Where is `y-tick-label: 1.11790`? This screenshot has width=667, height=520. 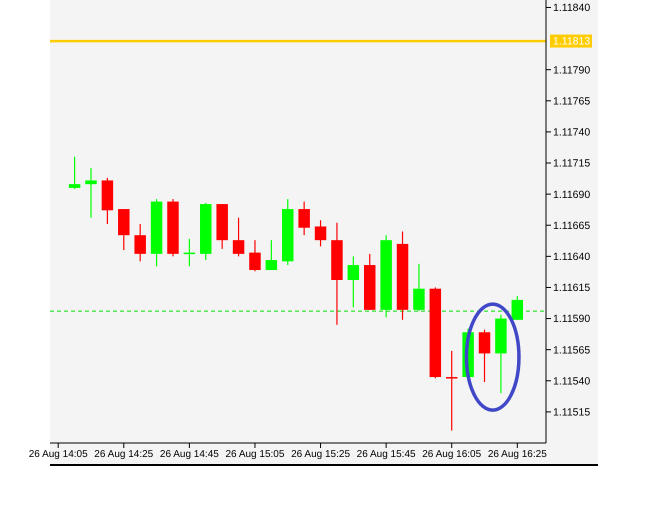
y-tick-label: 1.11790 is located at coordinates (571, 70).